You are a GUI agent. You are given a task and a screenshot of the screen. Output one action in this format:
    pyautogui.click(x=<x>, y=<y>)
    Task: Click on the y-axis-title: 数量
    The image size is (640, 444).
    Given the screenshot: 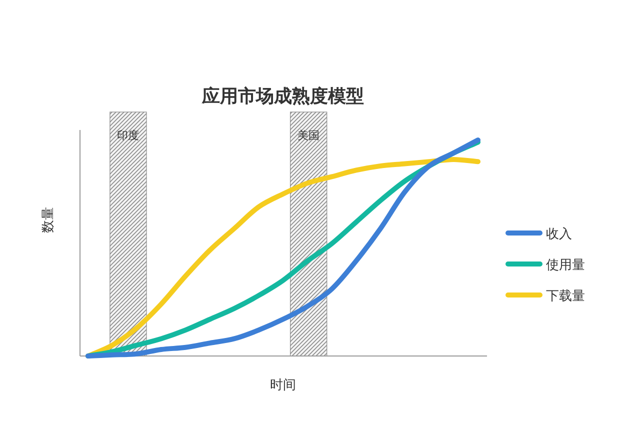 What is the action you would take?
    pyautogui.click(x=48, y=220)
    